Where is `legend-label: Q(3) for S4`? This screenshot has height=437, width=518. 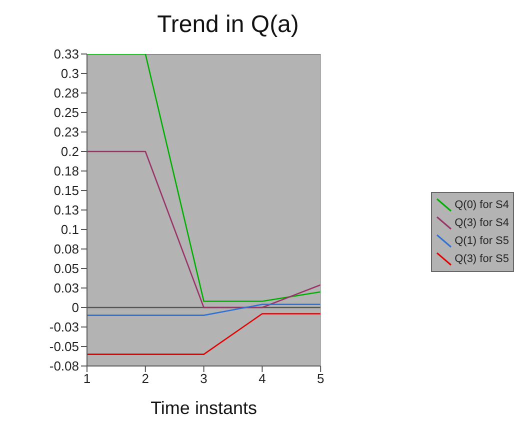
legend-label: Q(3) for S4 is located at coordinates (481, 223).